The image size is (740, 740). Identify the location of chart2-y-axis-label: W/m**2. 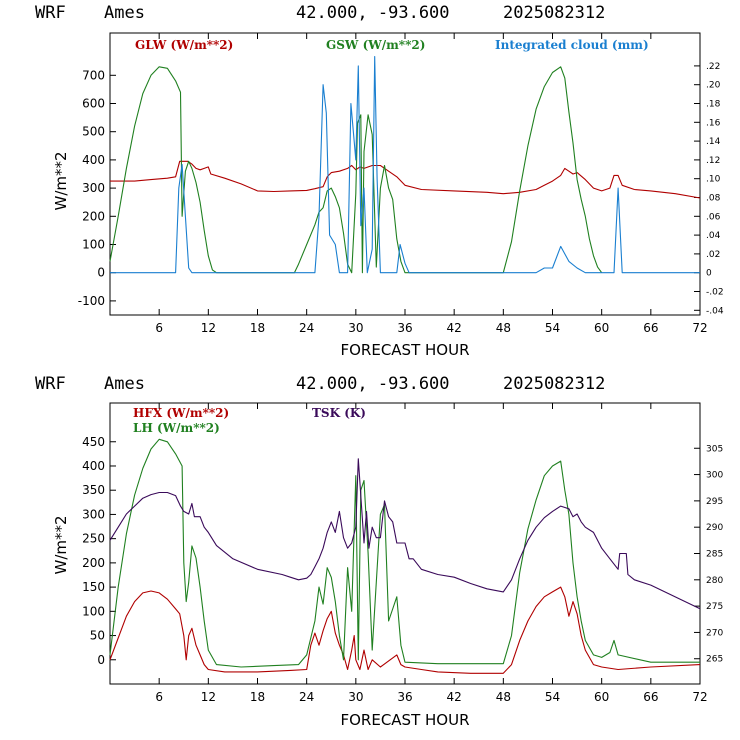
(61, 544).